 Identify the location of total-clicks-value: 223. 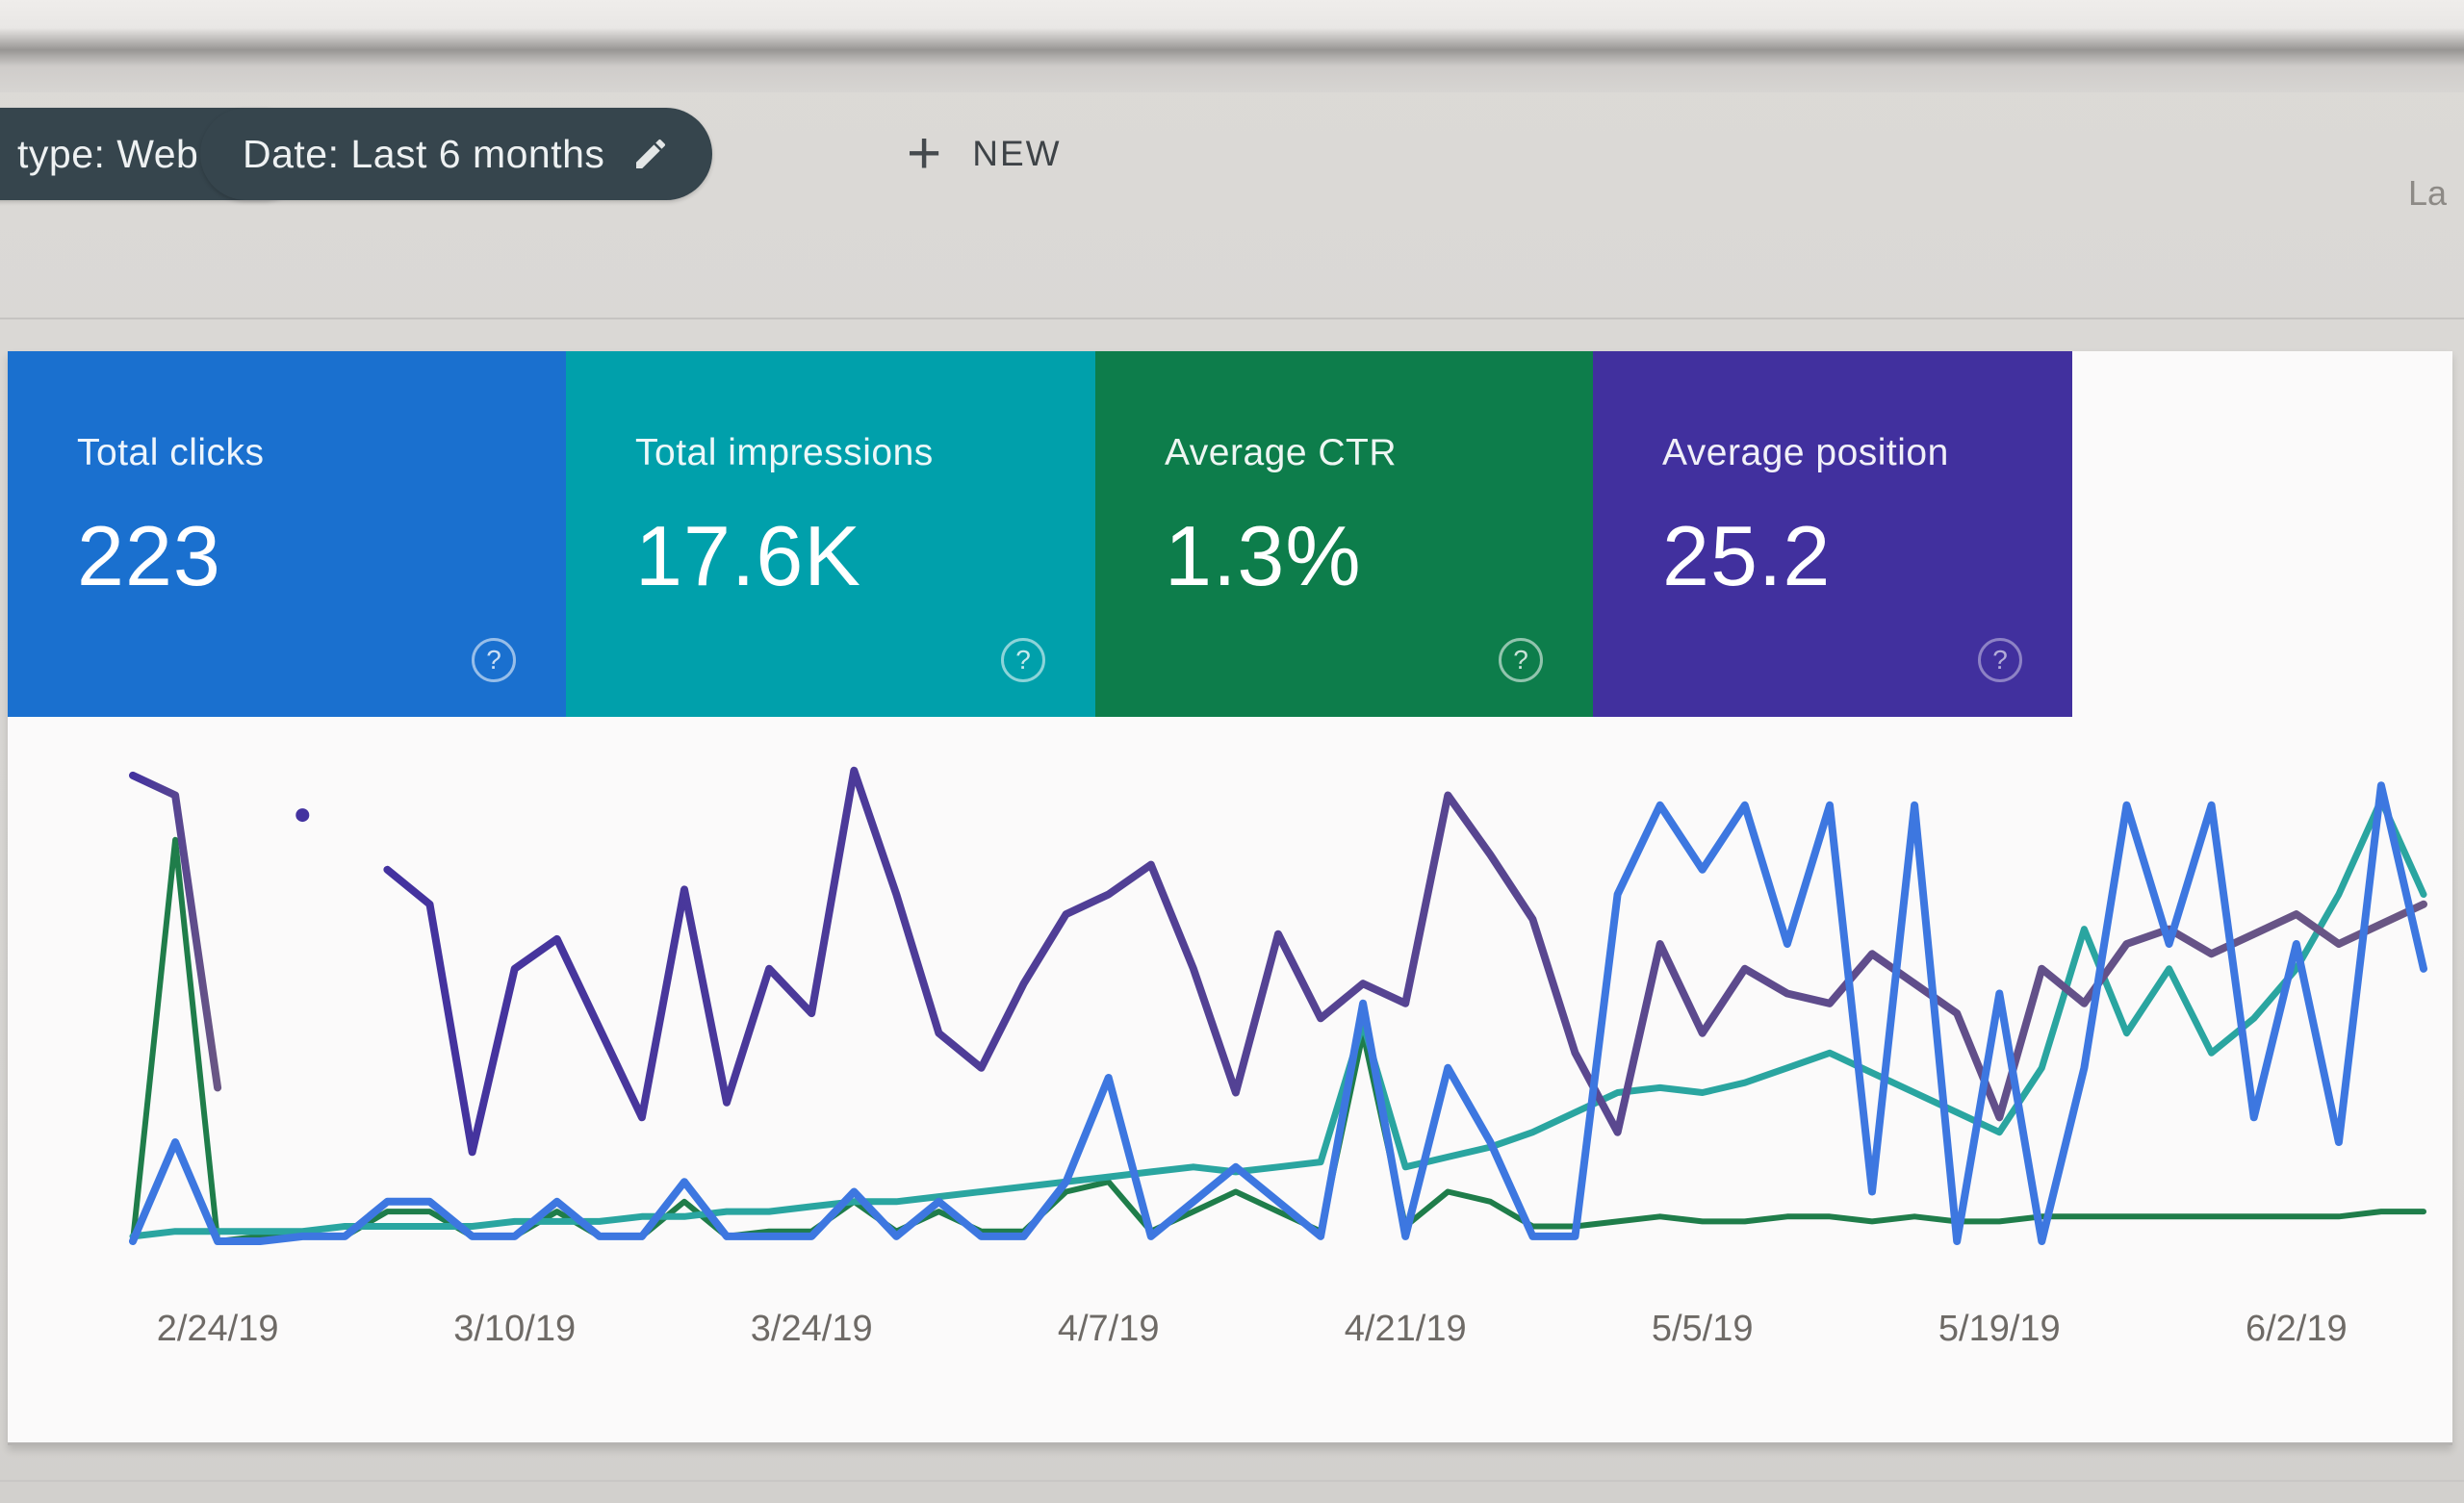
(149, 555).